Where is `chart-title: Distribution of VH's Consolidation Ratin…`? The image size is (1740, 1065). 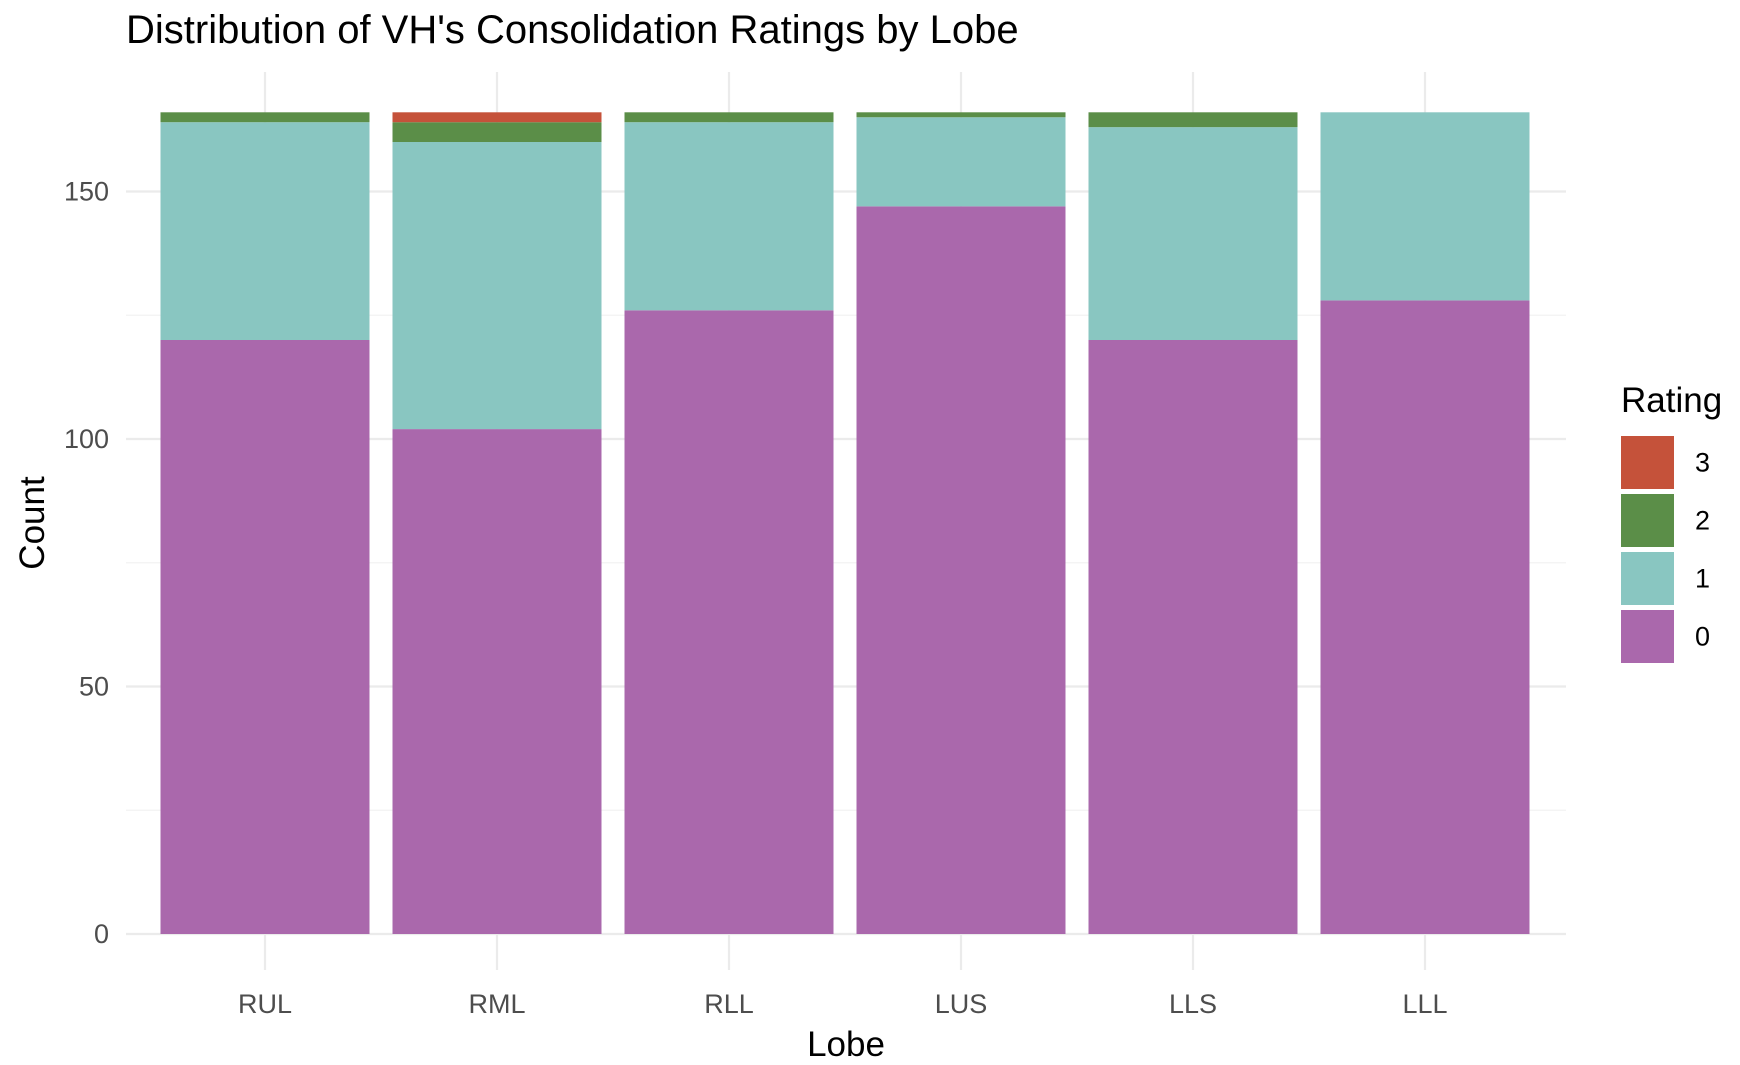
chart-title: Distribution of VH's Consolidation Ratin… is located at coordinates (572, 30).